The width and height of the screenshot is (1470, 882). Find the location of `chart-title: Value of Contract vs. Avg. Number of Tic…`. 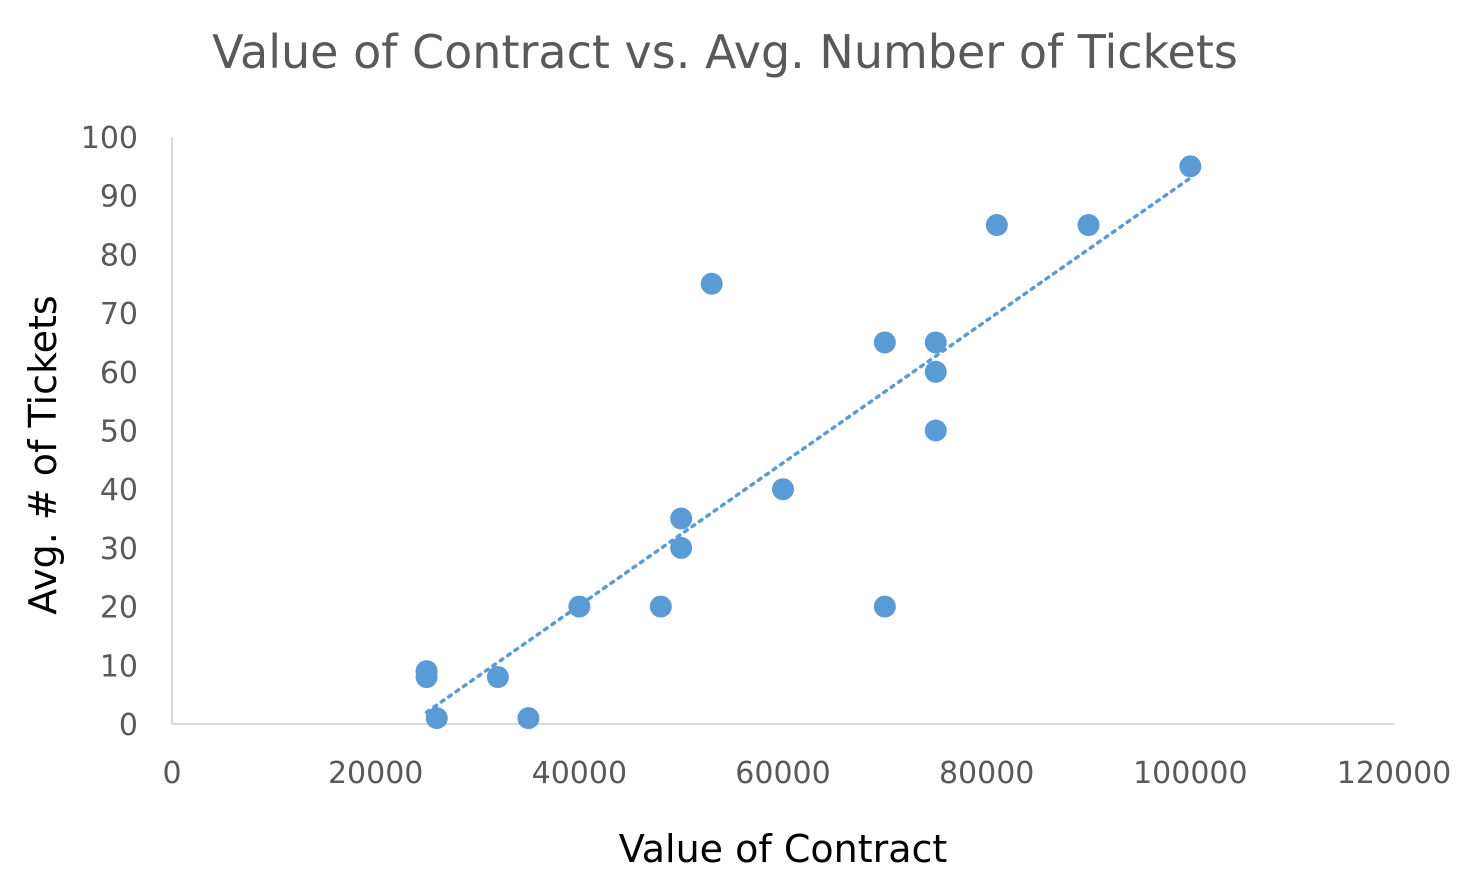

chart-title: Value of Contract vs. Avg. Number of Tic… is located at coordinates (725, 52).